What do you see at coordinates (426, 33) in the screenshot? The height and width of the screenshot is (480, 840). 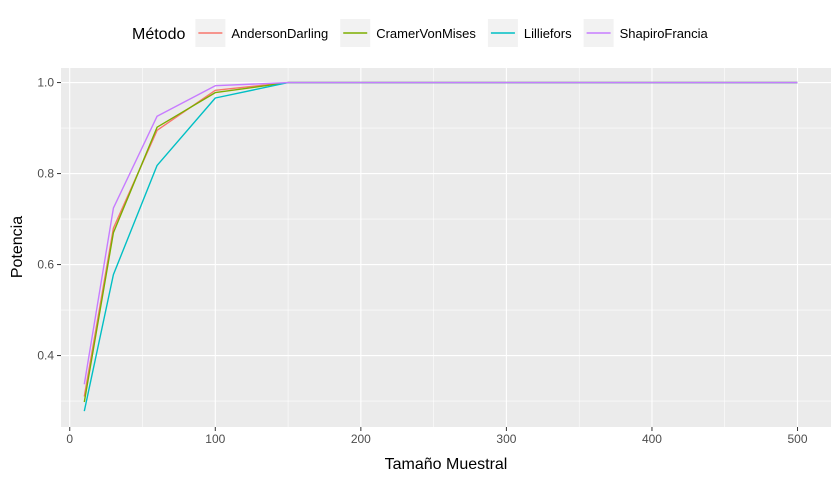 I see `legend-label-cramer-von-mises: CramerVonMises` at bounding box center [426, 33].